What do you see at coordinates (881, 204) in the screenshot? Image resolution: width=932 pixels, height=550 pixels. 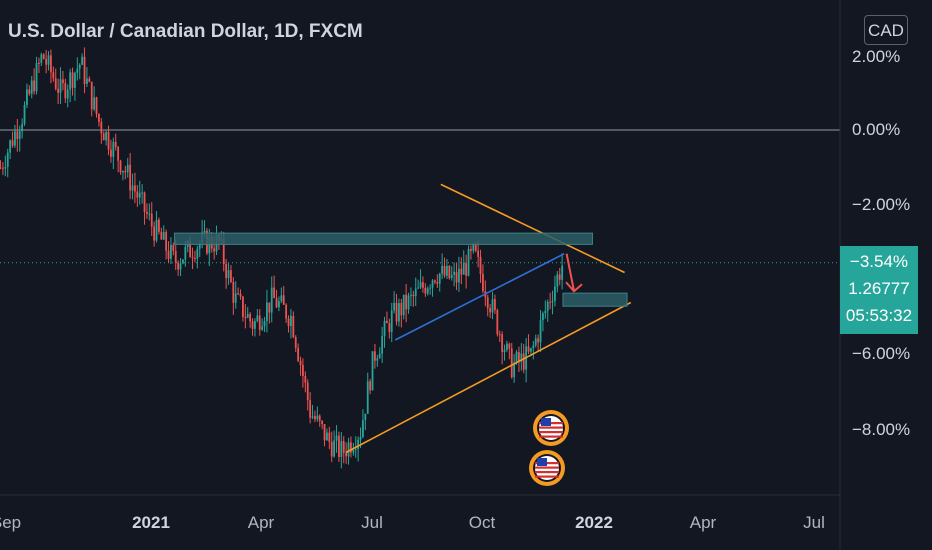 I see `price-axis-label: −2.00%` at bounding box center [881, 204].